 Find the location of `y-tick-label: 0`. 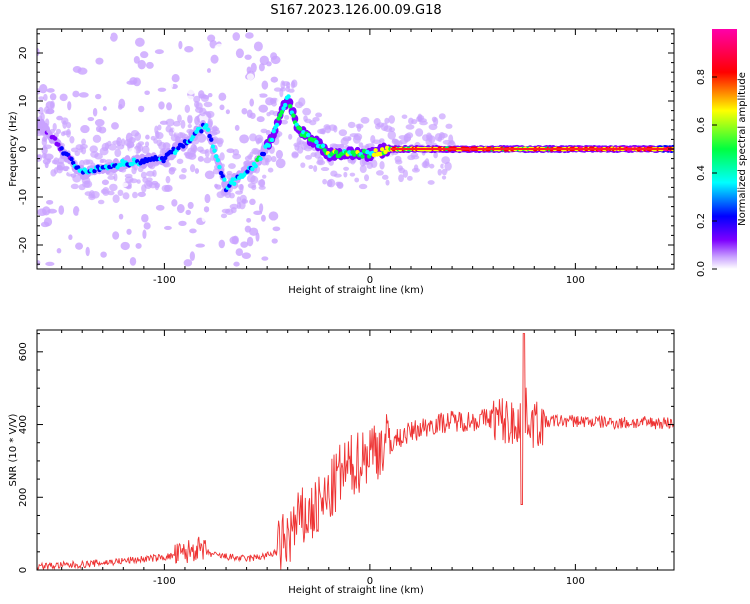

y-tick-label: 0 is located at coordinates (23, 570).